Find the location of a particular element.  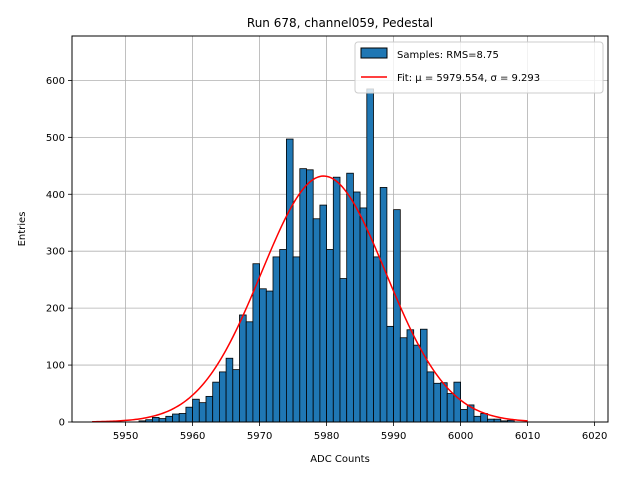

y-tick-label: 200 is located at coordinates (55, 309).